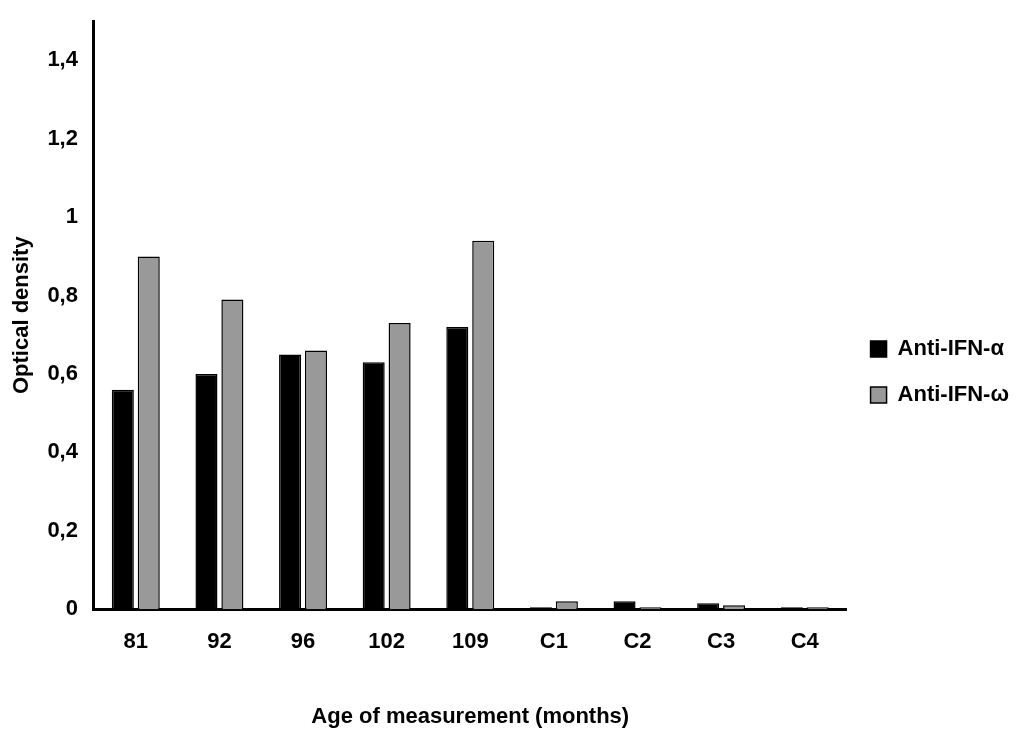 Image resolution: width=1029 pixels, height=744 pixels. What do you see at coordinates (953, 394) in the screenshot?
I see `legend-label: Anti-IFN-ω` at bounding box center [953, 394].